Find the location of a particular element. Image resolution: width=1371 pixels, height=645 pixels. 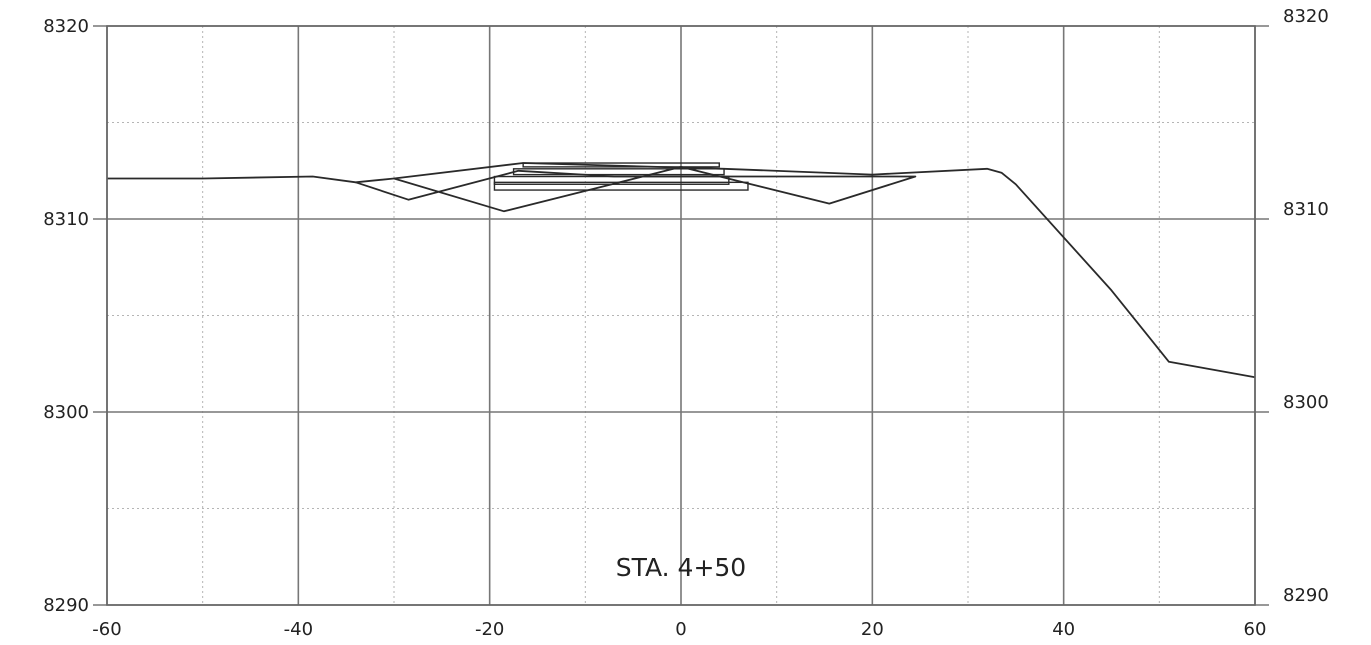

x-tick-label: 20 is located at coordinates (872, 629).